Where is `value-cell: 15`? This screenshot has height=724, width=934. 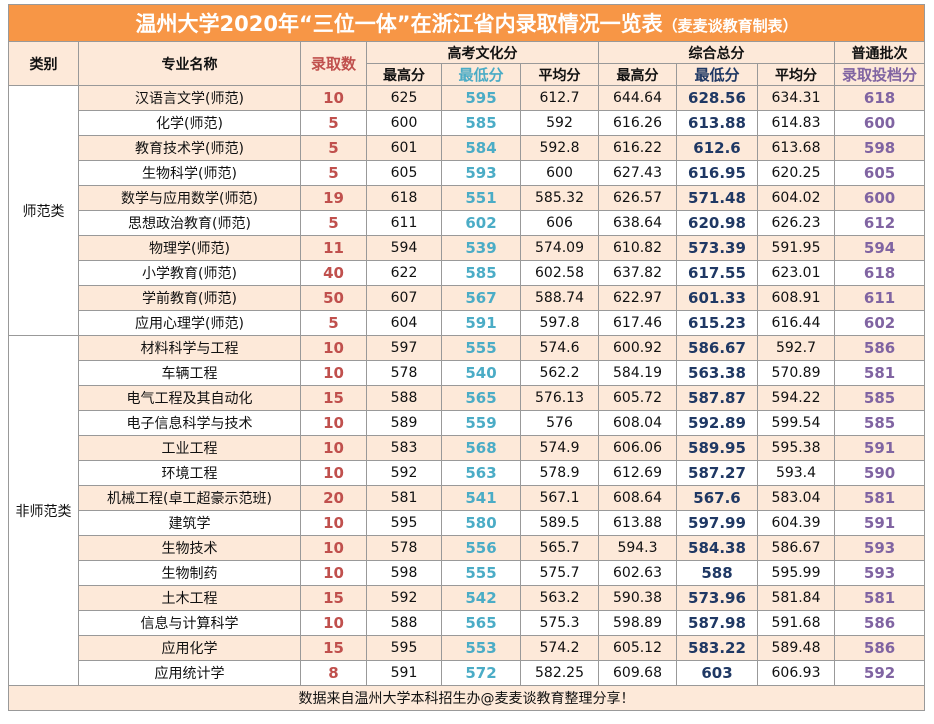
value-cell: 15 is located at coordinates (333, 648).